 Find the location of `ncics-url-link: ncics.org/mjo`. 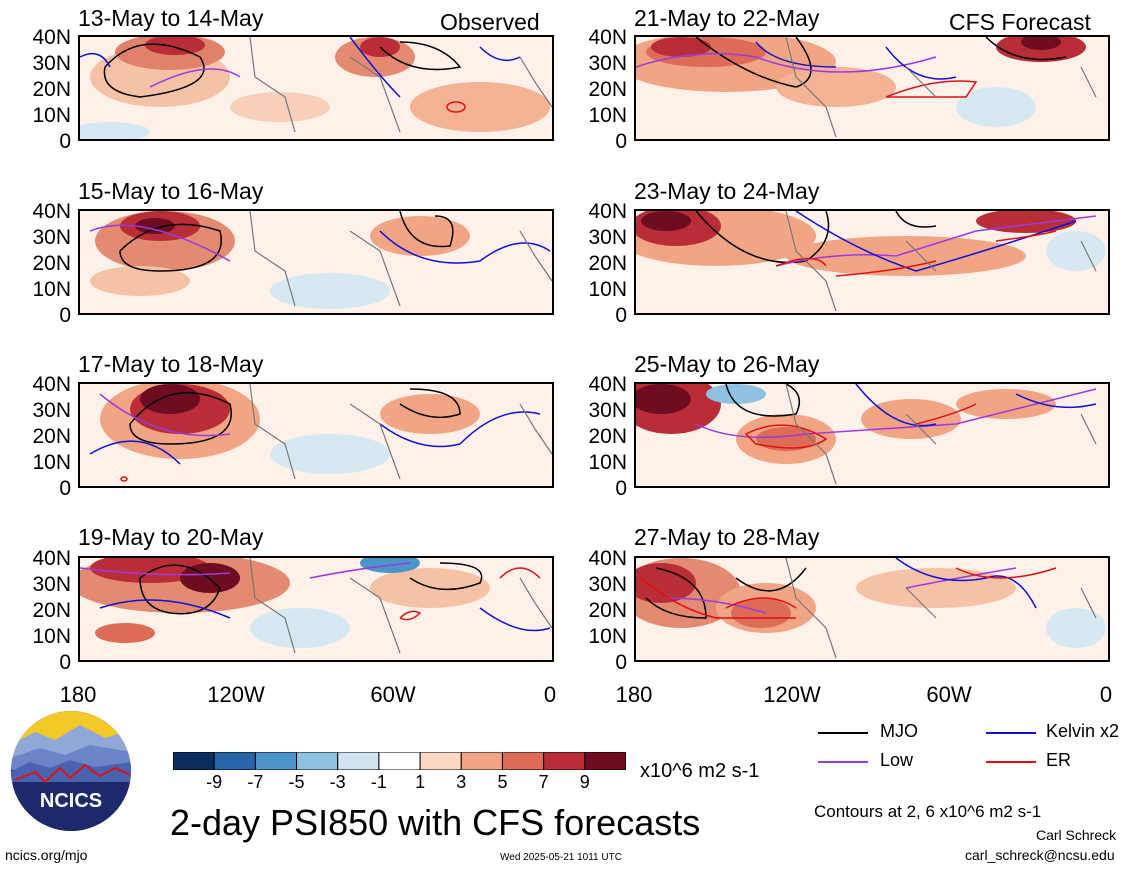

ncics-url-link: ncics.org/mjo is located at coordinates (46, 855).